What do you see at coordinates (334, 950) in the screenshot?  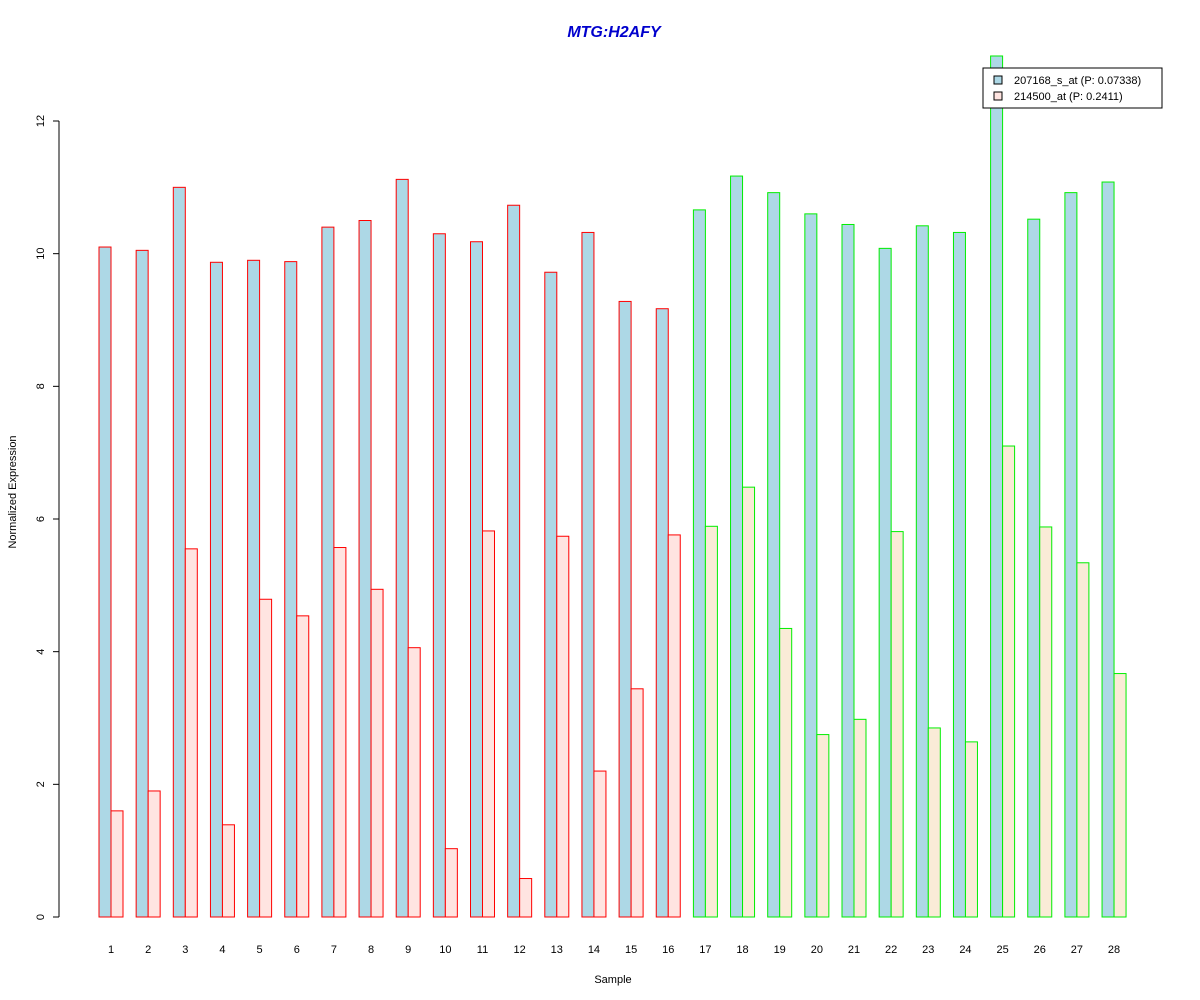 I see `x-tick-label: 7` at bounding box center [334, 950].